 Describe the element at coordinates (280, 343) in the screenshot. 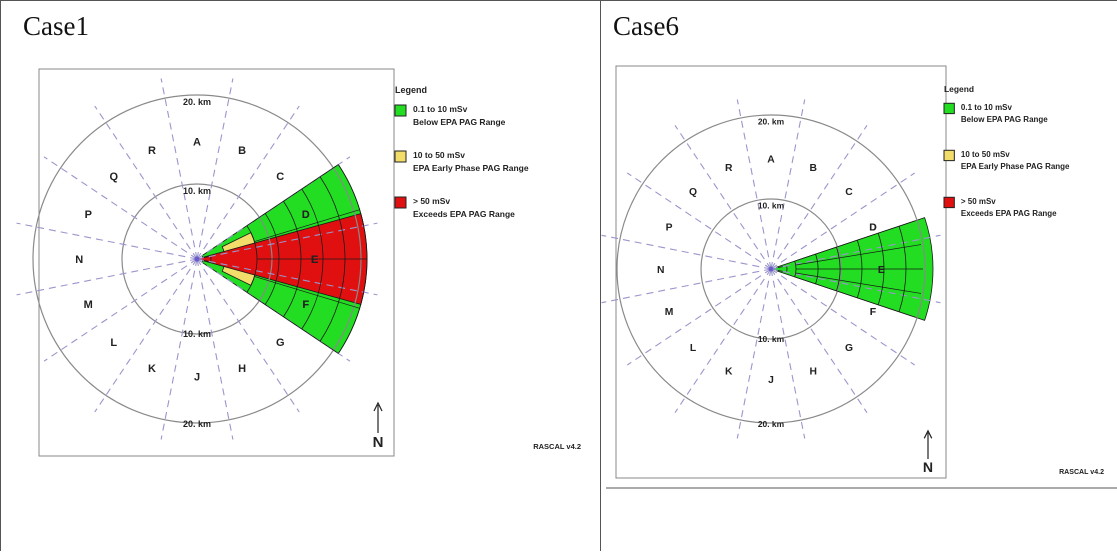

I see `case1-sector-label-G: G` at that location.